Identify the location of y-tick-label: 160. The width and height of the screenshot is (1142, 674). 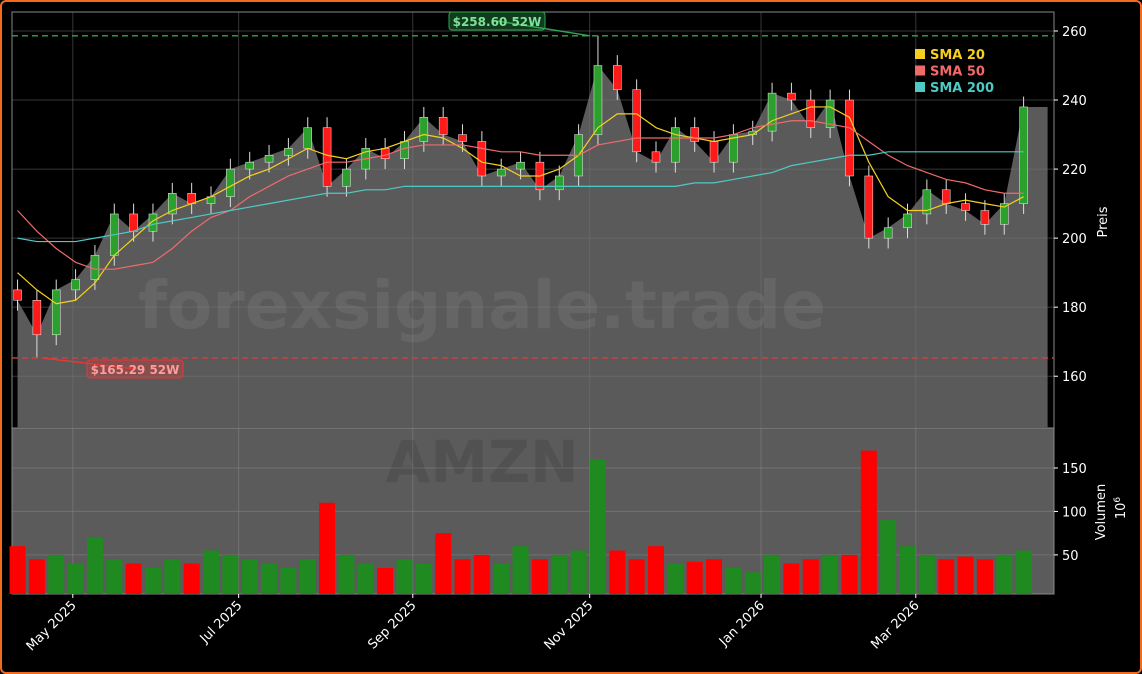
(1074, 377).